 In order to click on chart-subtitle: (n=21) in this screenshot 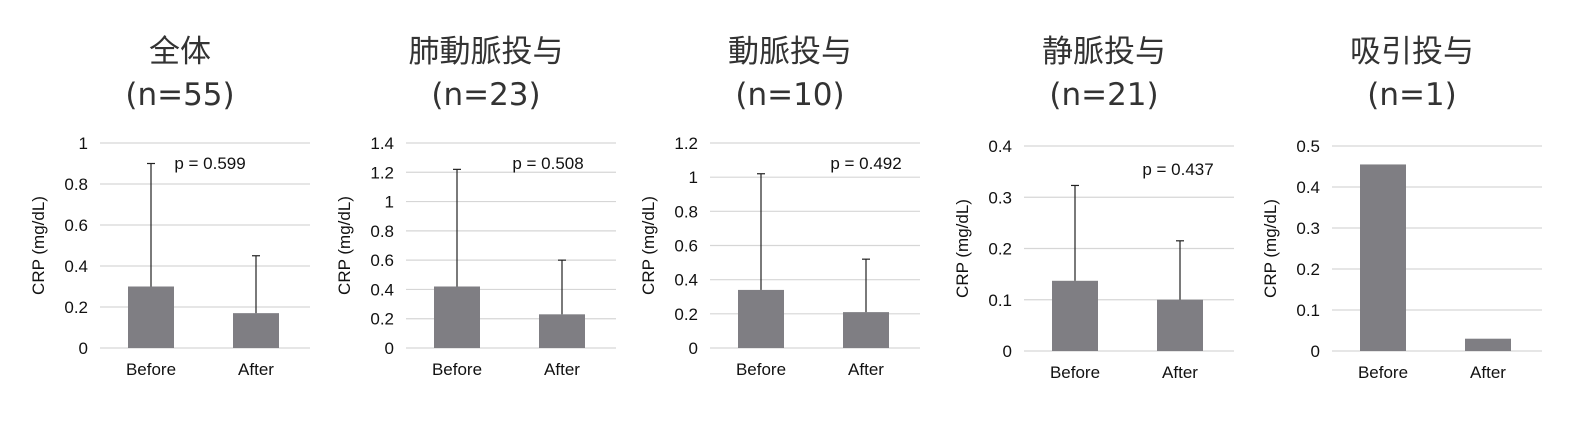, I will do `click(1104, 95)`.